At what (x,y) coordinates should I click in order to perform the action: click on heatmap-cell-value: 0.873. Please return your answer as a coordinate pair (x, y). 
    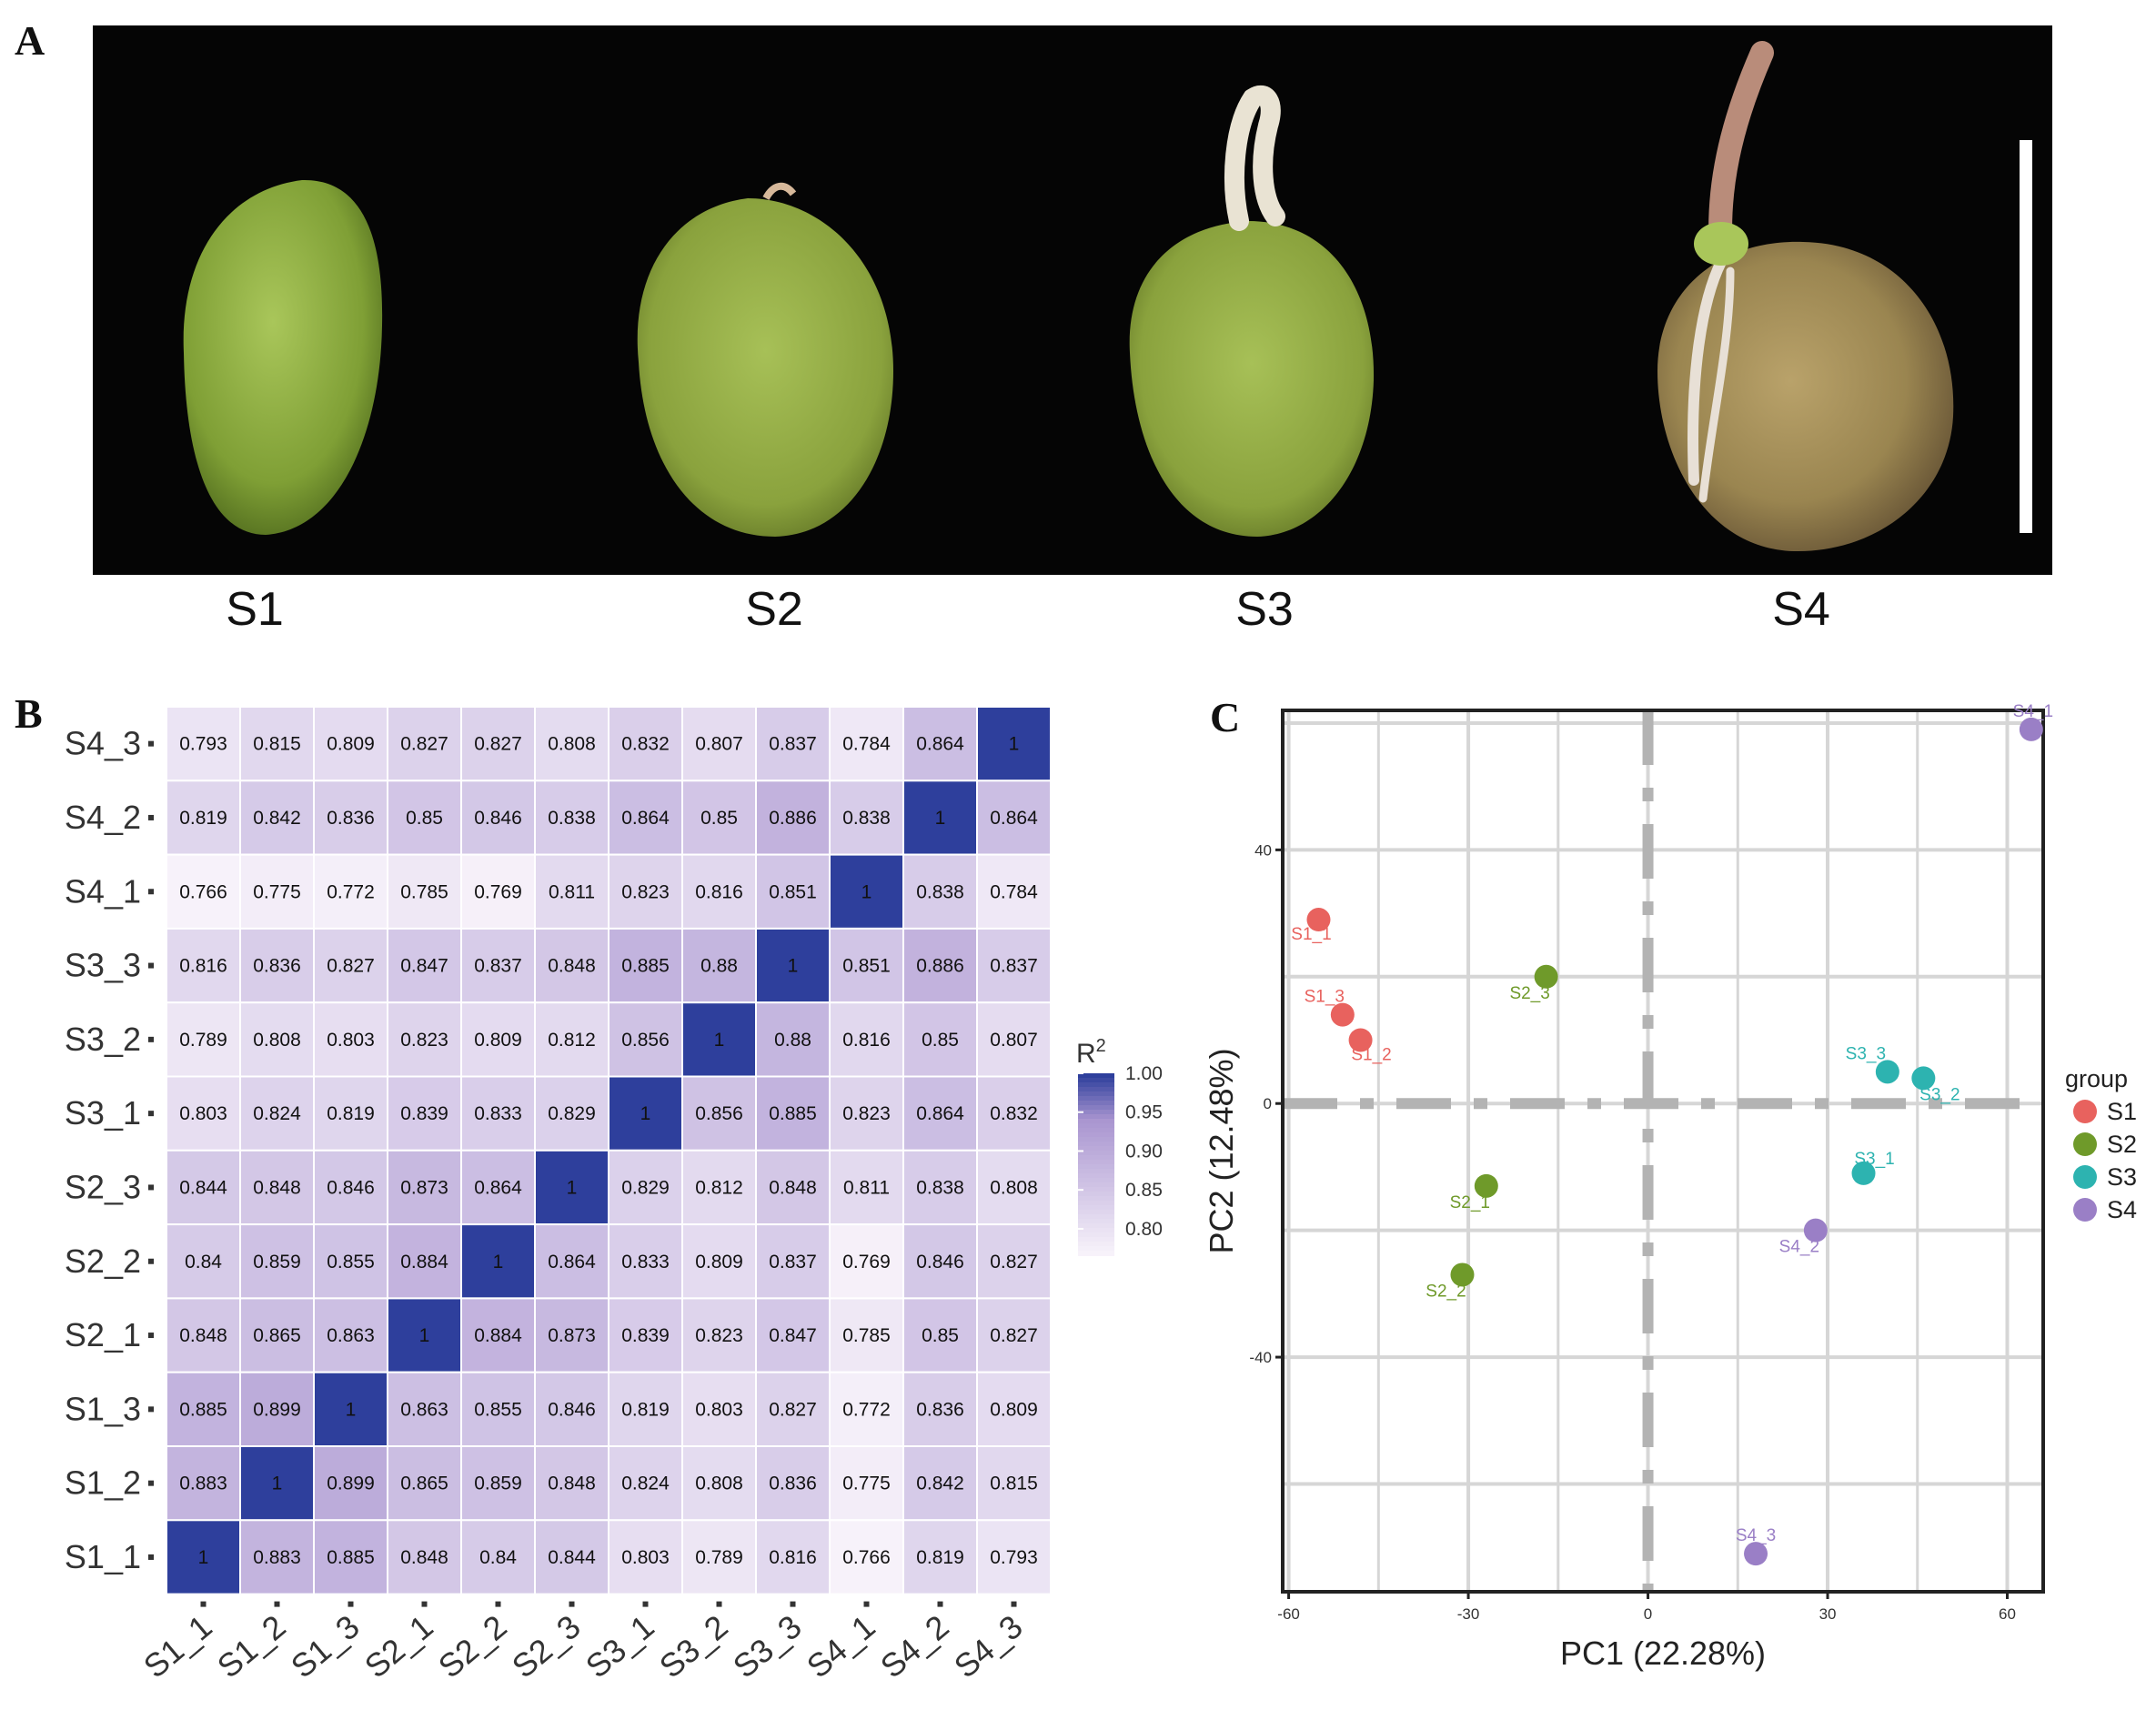
    Looking at the image, I should click on (572, 1335).